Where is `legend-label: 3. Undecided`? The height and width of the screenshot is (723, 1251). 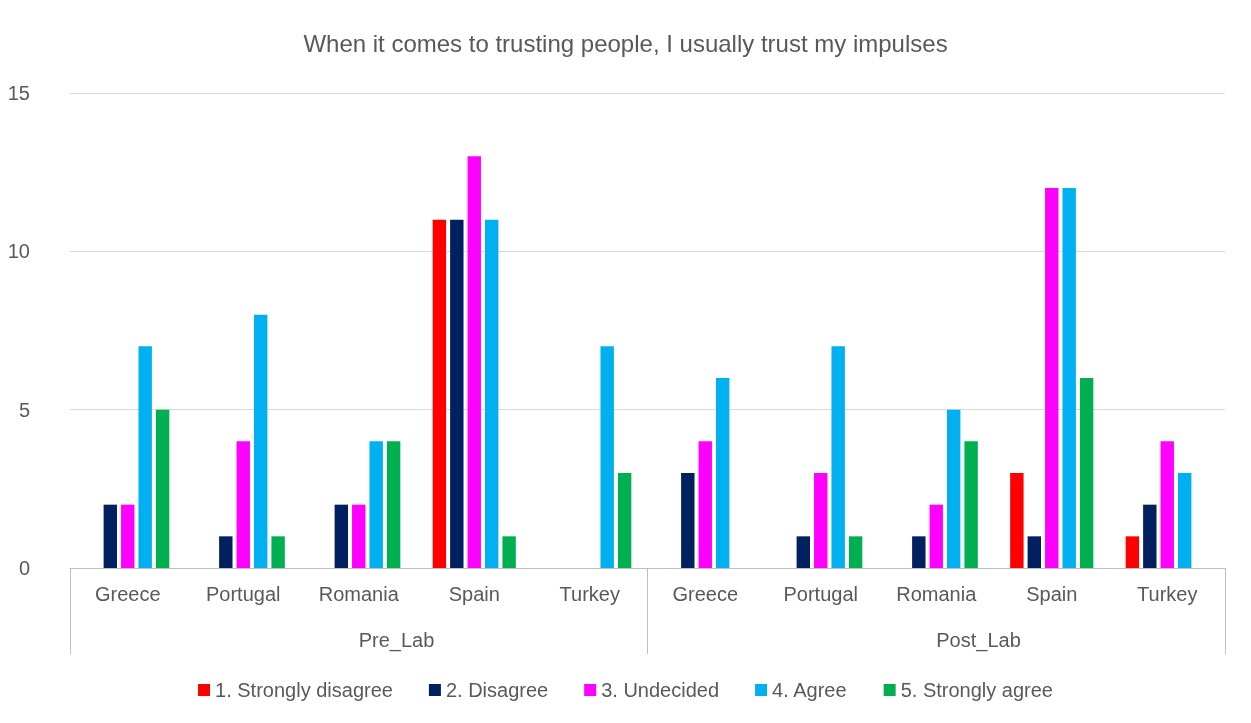
legend-label: 3. Undecided is located at coordinates (660, 690).